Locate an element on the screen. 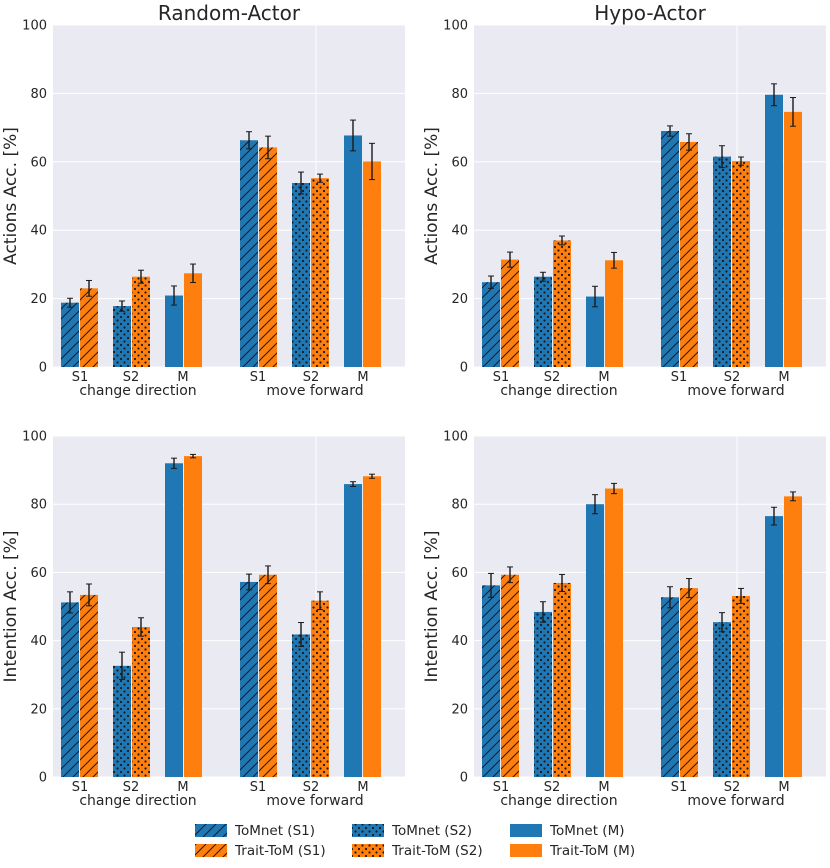 The image size is (830, 868). legend-swatch is located at coordinates (526, 830).